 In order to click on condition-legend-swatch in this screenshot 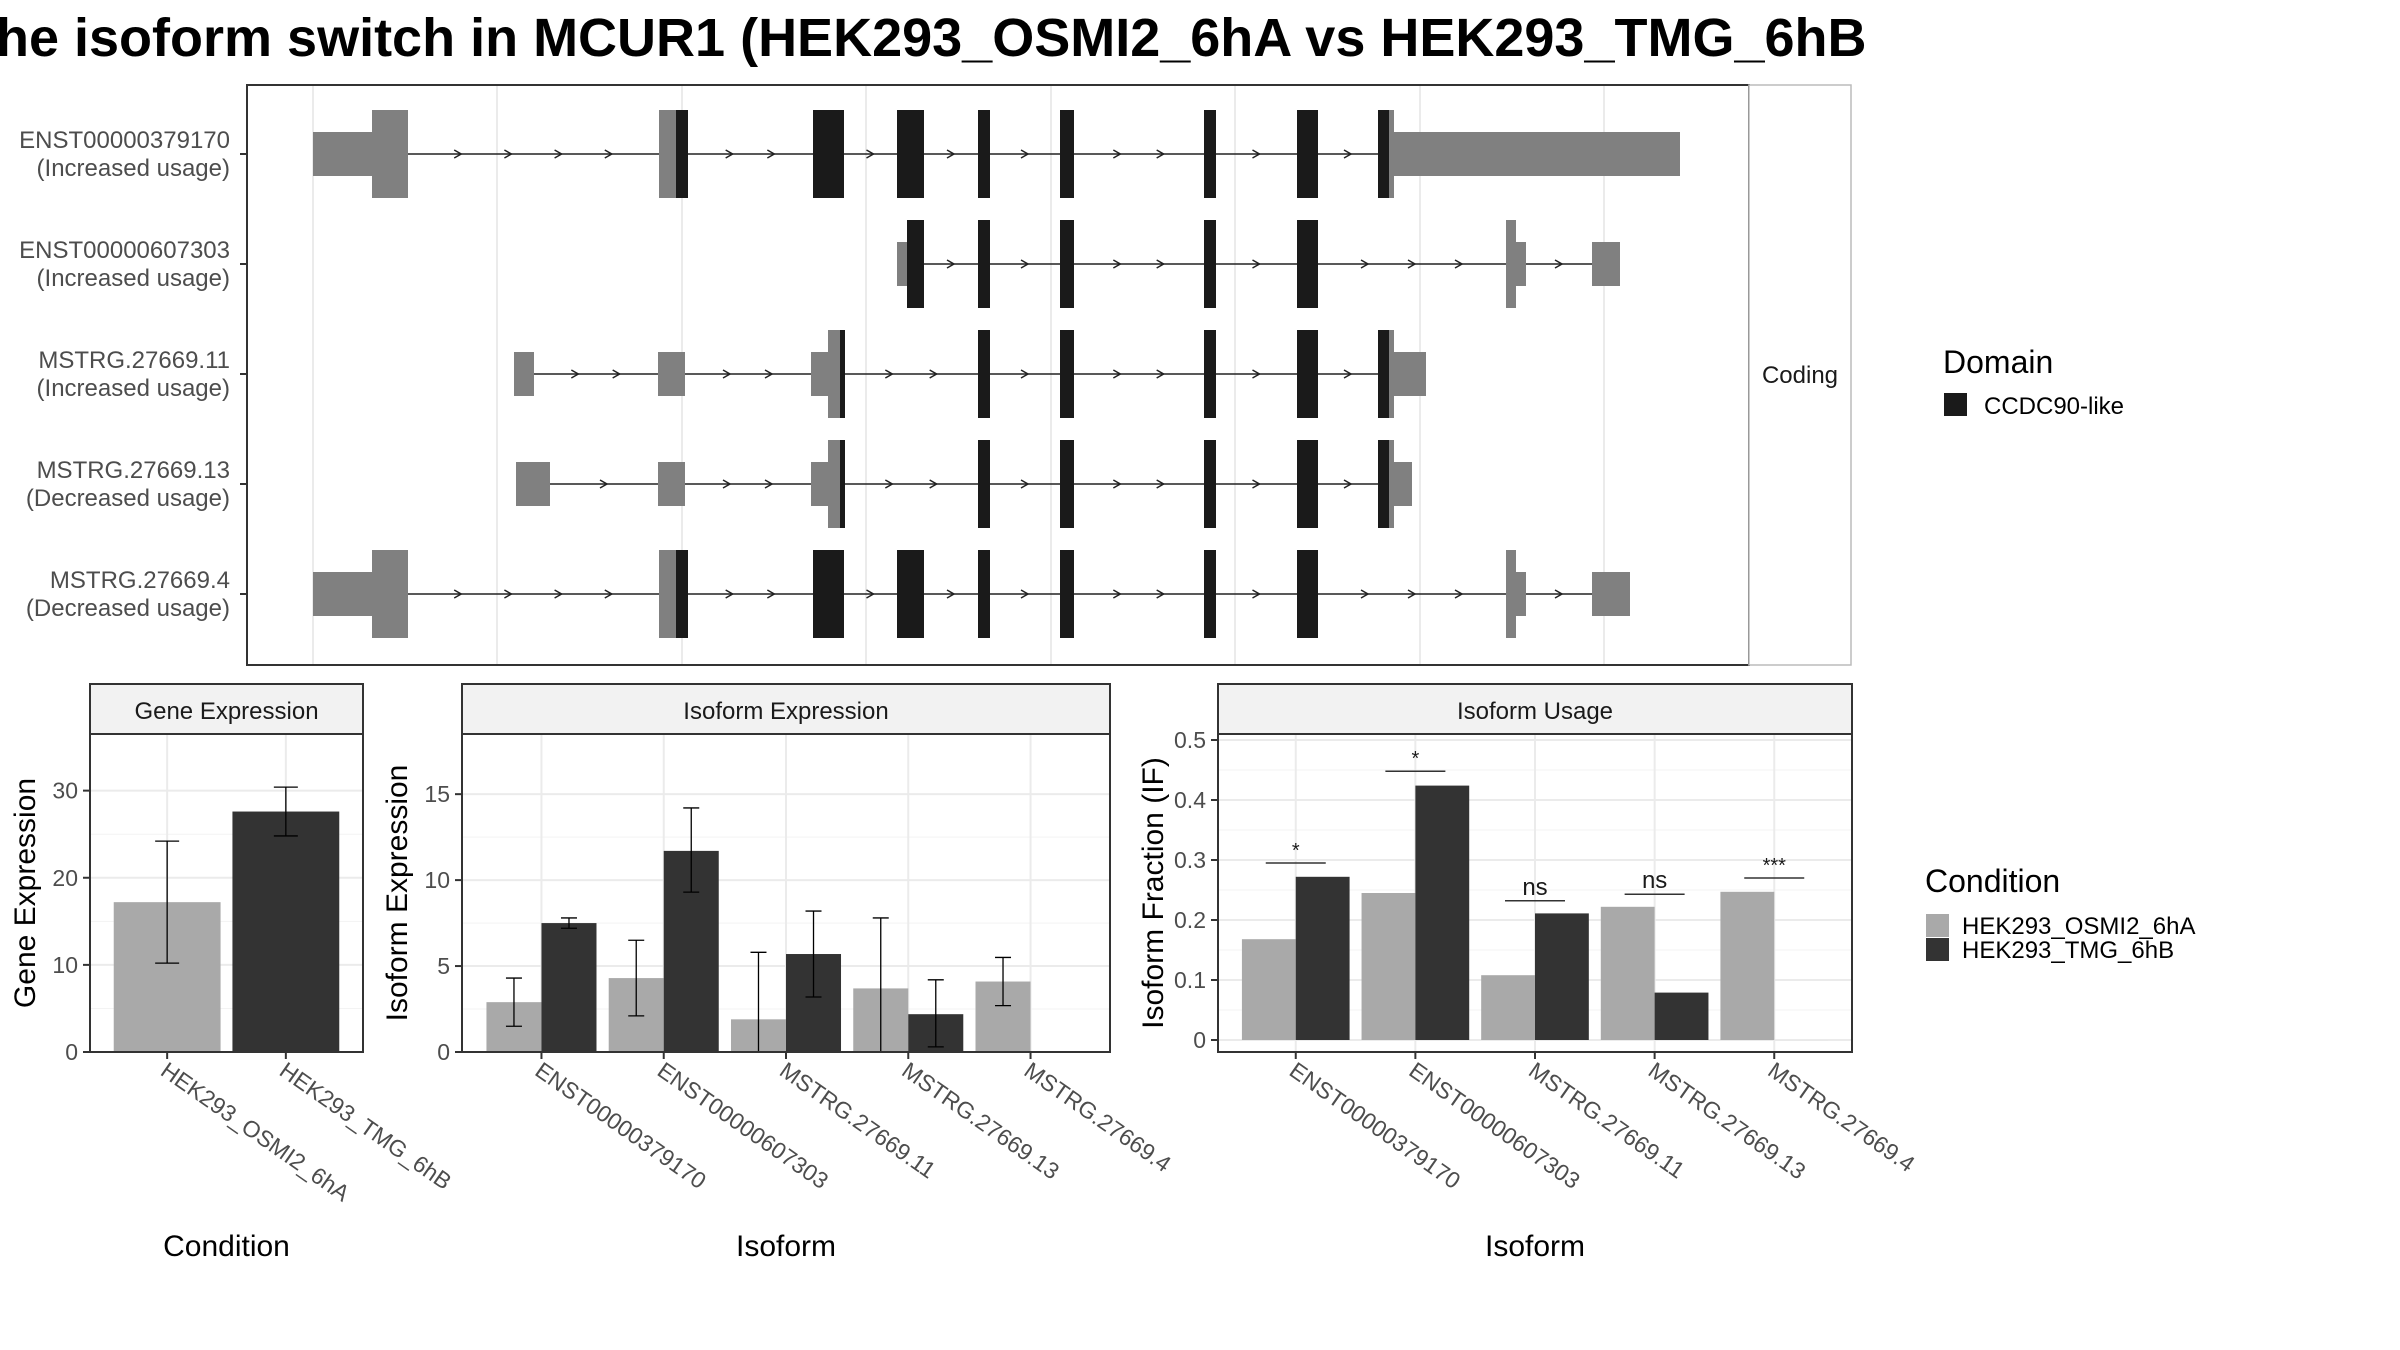, I will do `click(1937, 925)`.